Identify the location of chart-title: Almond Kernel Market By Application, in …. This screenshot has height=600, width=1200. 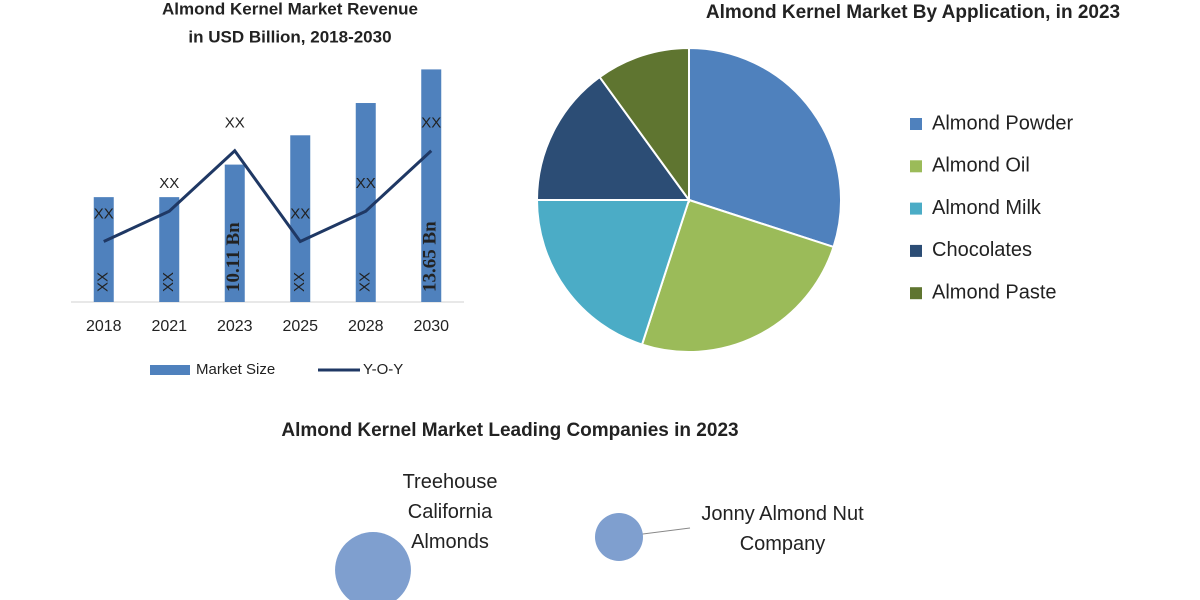
(913, 12).